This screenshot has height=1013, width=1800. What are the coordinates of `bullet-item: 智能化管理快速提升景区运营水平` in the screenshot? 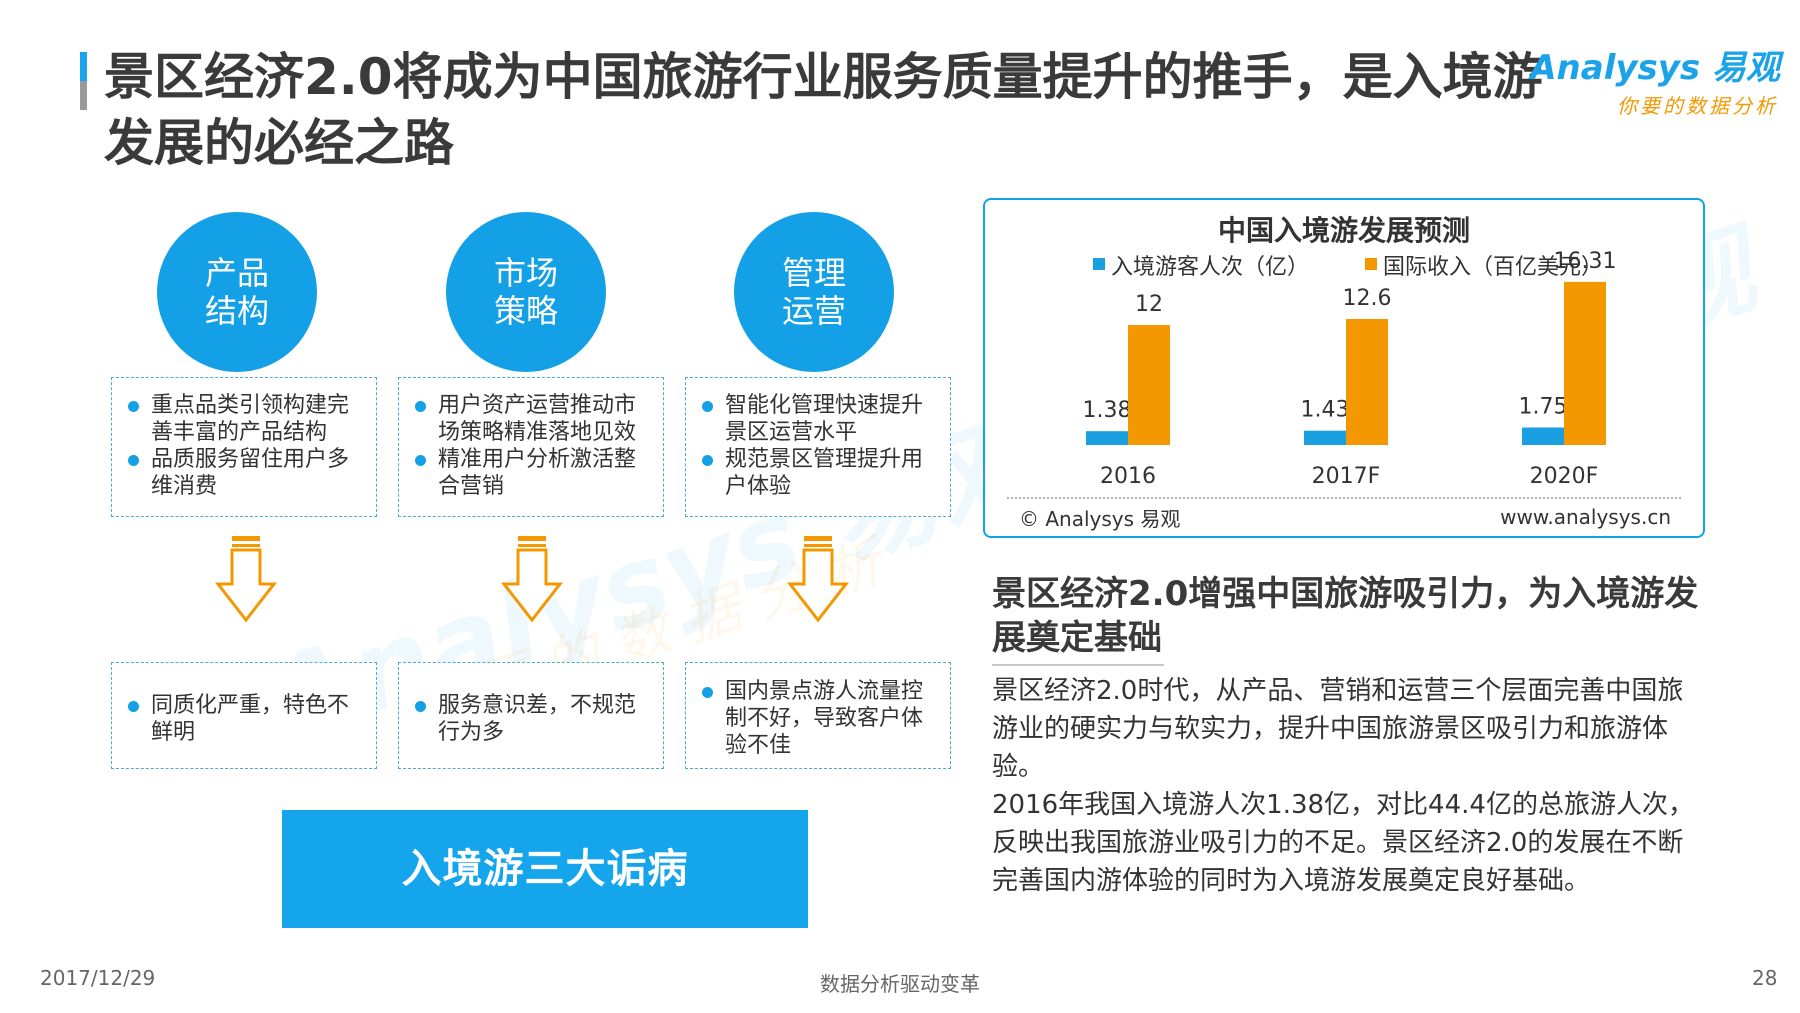 It's located at (819, 419).